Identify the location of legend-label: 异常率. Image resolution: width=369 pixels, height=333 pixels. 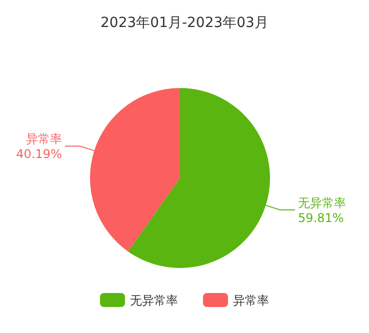
(251, 301).